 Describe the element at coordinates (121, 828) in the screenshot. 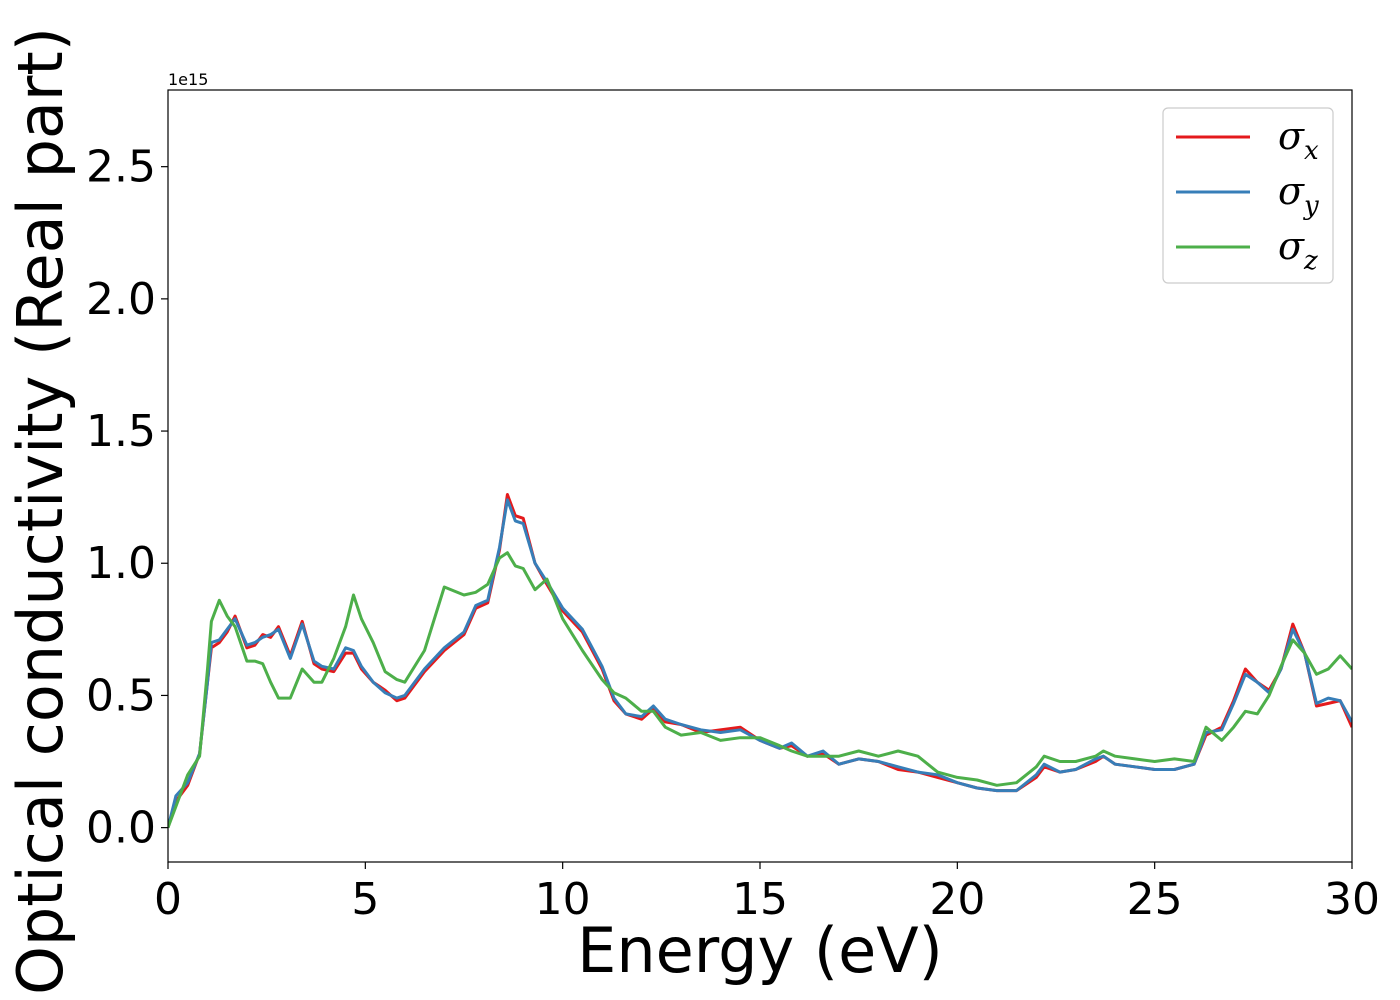

I see `y-tick-label: 0.0` at that location.